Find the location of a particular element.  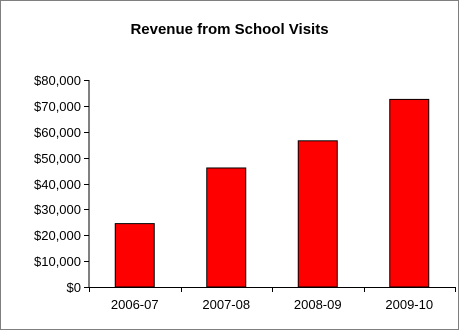

x-tick-label: 2007-08 is located at coordinates (226, 304).